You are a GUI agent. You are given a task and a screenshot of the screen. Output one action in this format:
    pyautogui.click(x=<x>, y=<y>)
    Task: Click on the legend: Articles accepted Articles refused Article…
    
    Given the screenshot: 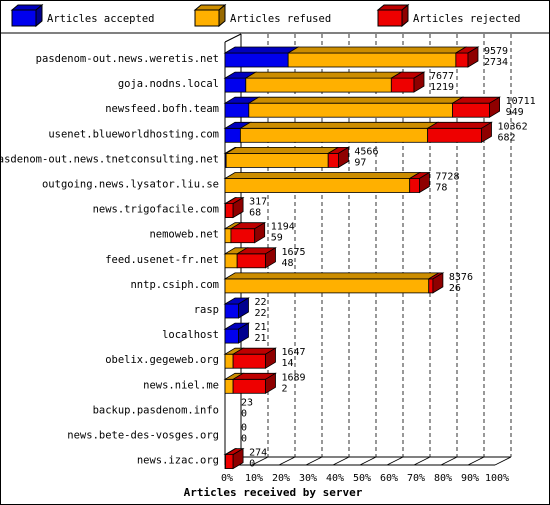 What is the action you would take?
    pyautogui.click(x=265, y=15)
    